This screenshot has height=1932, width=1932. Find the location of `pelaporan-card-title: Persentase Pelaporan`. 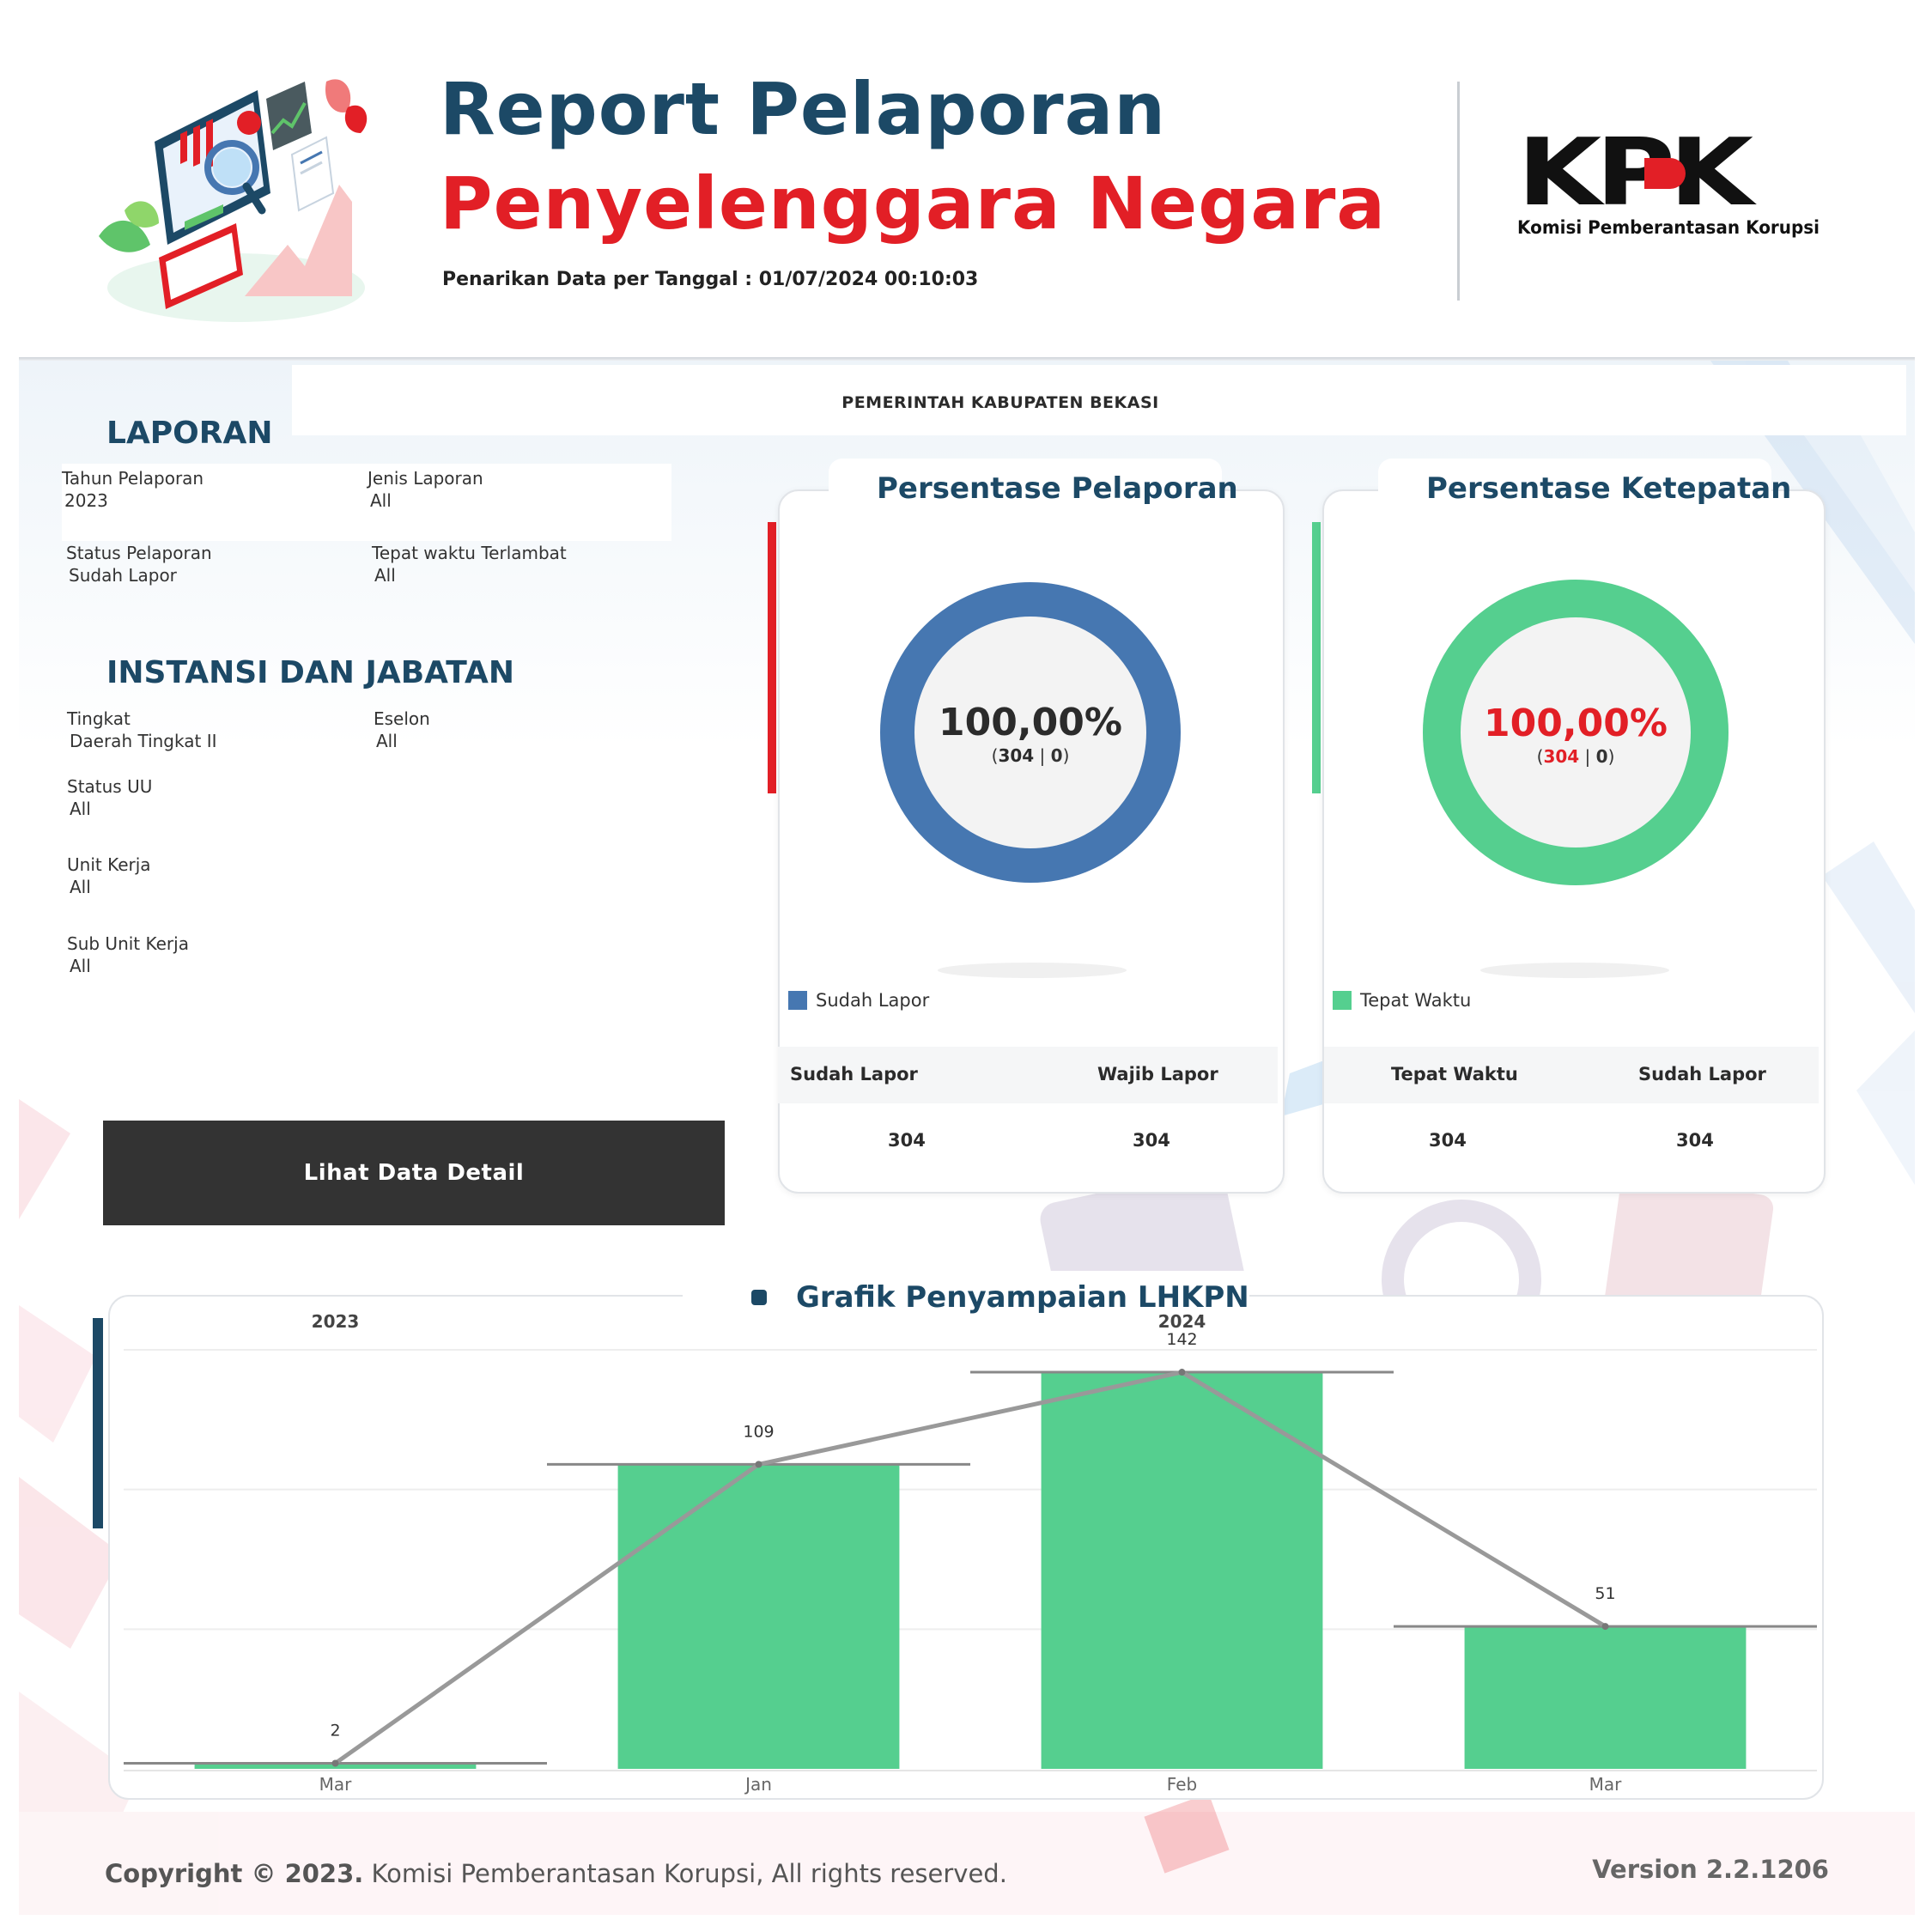

pelaporan-card-title: Persentase Pelaporan is located at coordinates (1034, 489).